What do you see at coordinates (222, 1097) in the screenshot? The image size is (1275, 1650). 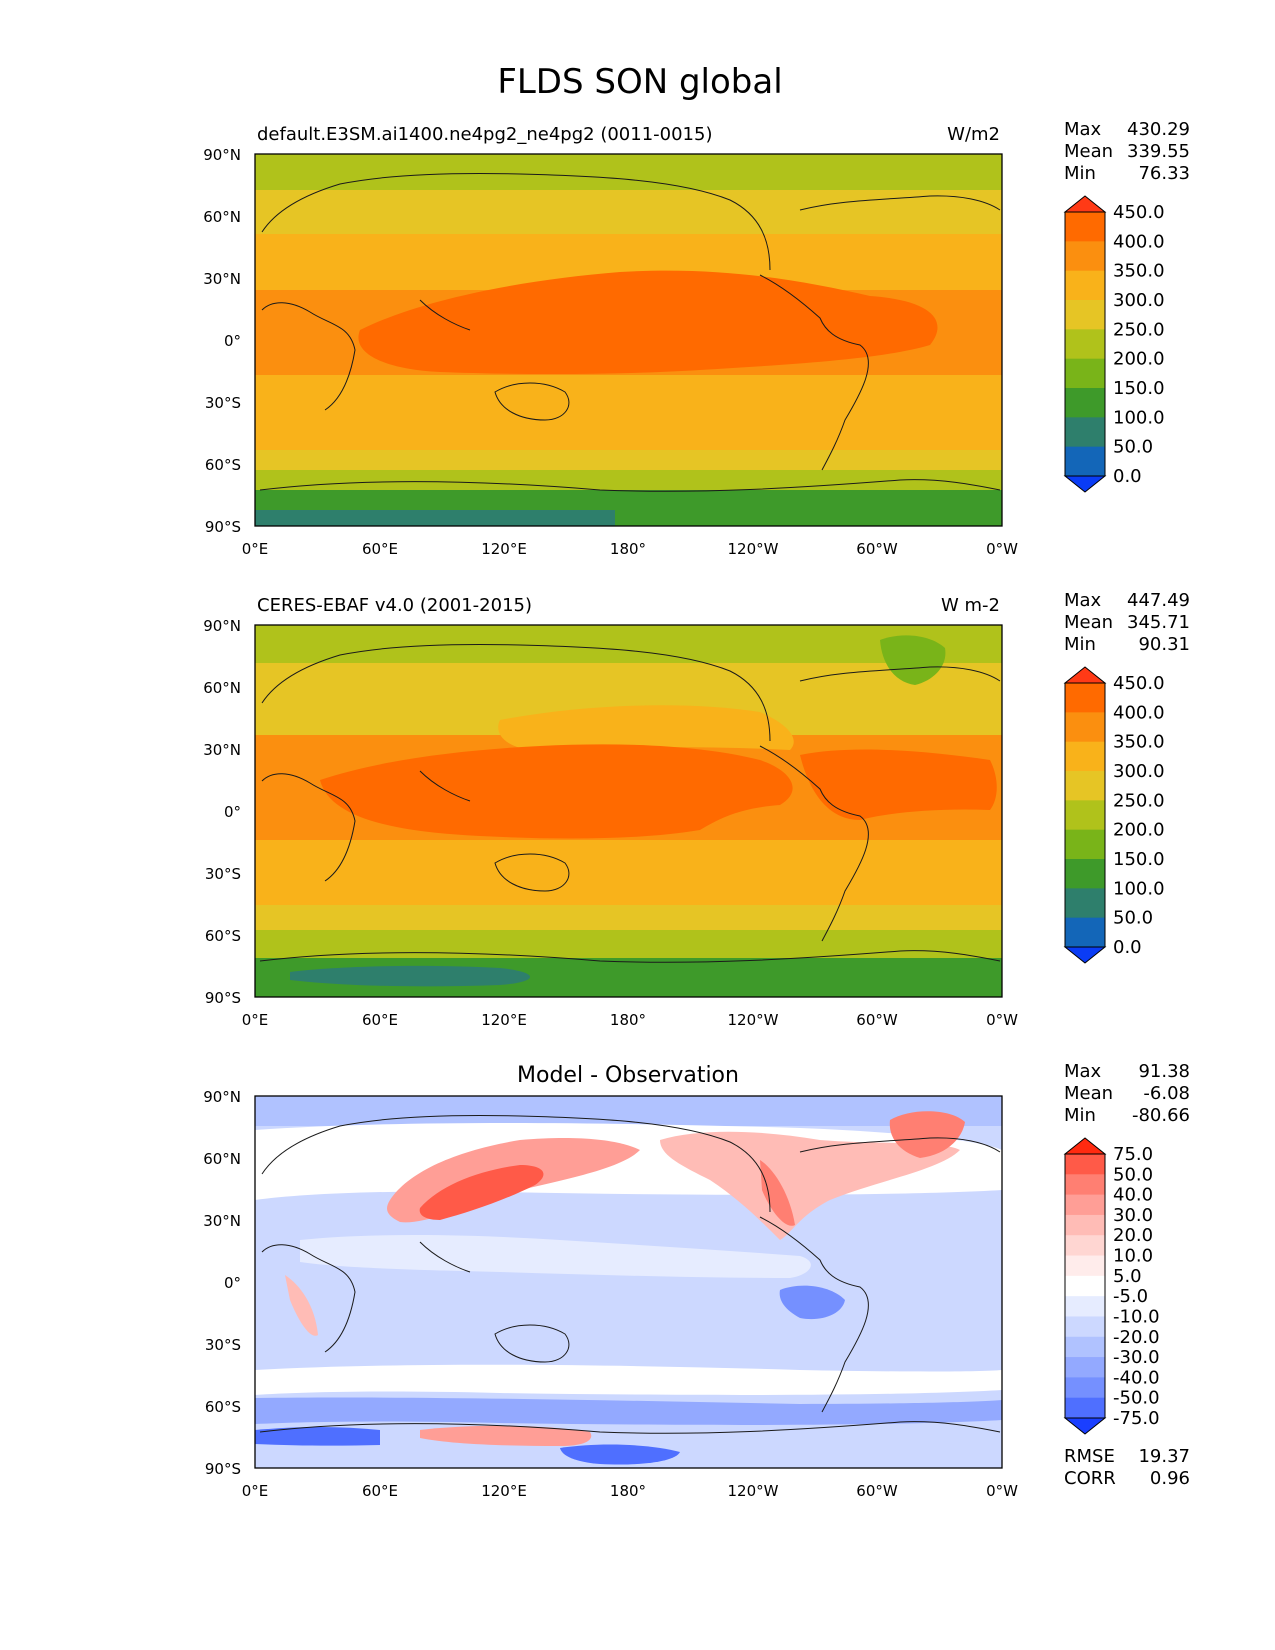 I see `lat-tick-label: 90°N` at bounding box center [222, 1097].